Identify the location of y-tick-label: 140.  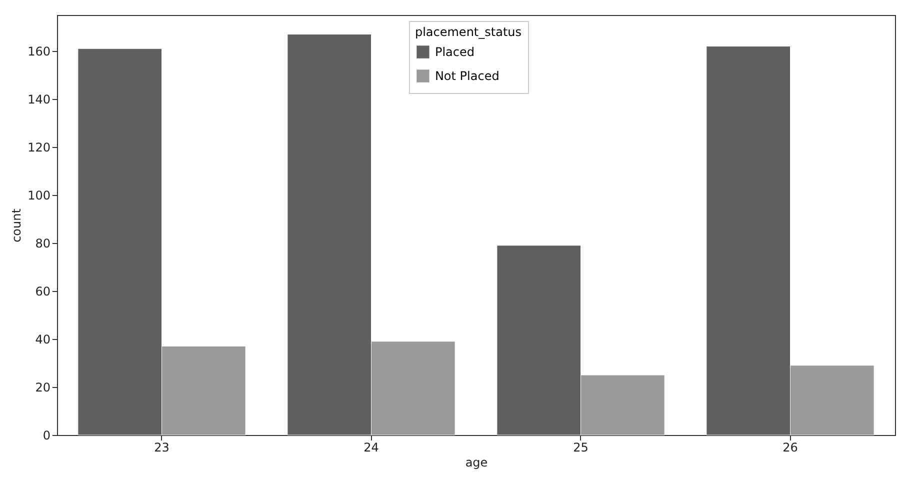
(39, 99).